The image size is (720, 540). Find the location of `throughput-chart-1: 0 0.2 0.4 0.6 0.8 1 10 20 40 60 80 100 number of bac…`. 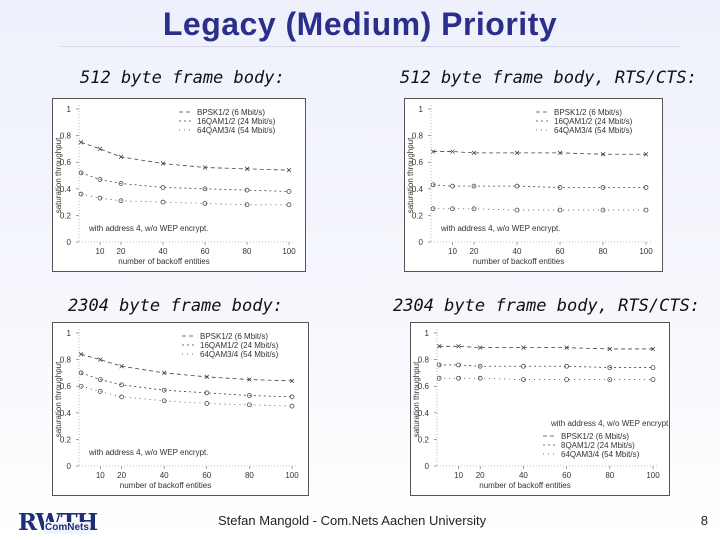

throughput-chart-1: 0 0.2 0.4 0.6 0.8 1 10 20 40 60 80 100 number of bac… is located at coordinates (529, 185).